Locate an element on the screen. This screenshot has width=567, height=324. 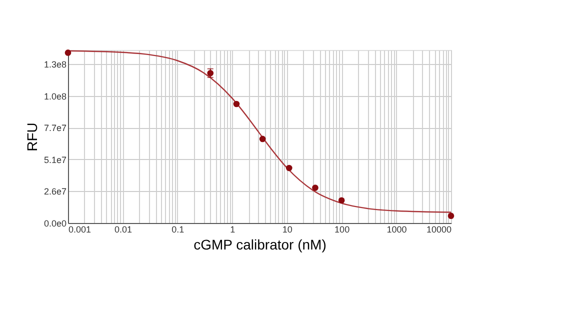
y-tick-label: 1.0e8 is located at coordinates (55, 96).